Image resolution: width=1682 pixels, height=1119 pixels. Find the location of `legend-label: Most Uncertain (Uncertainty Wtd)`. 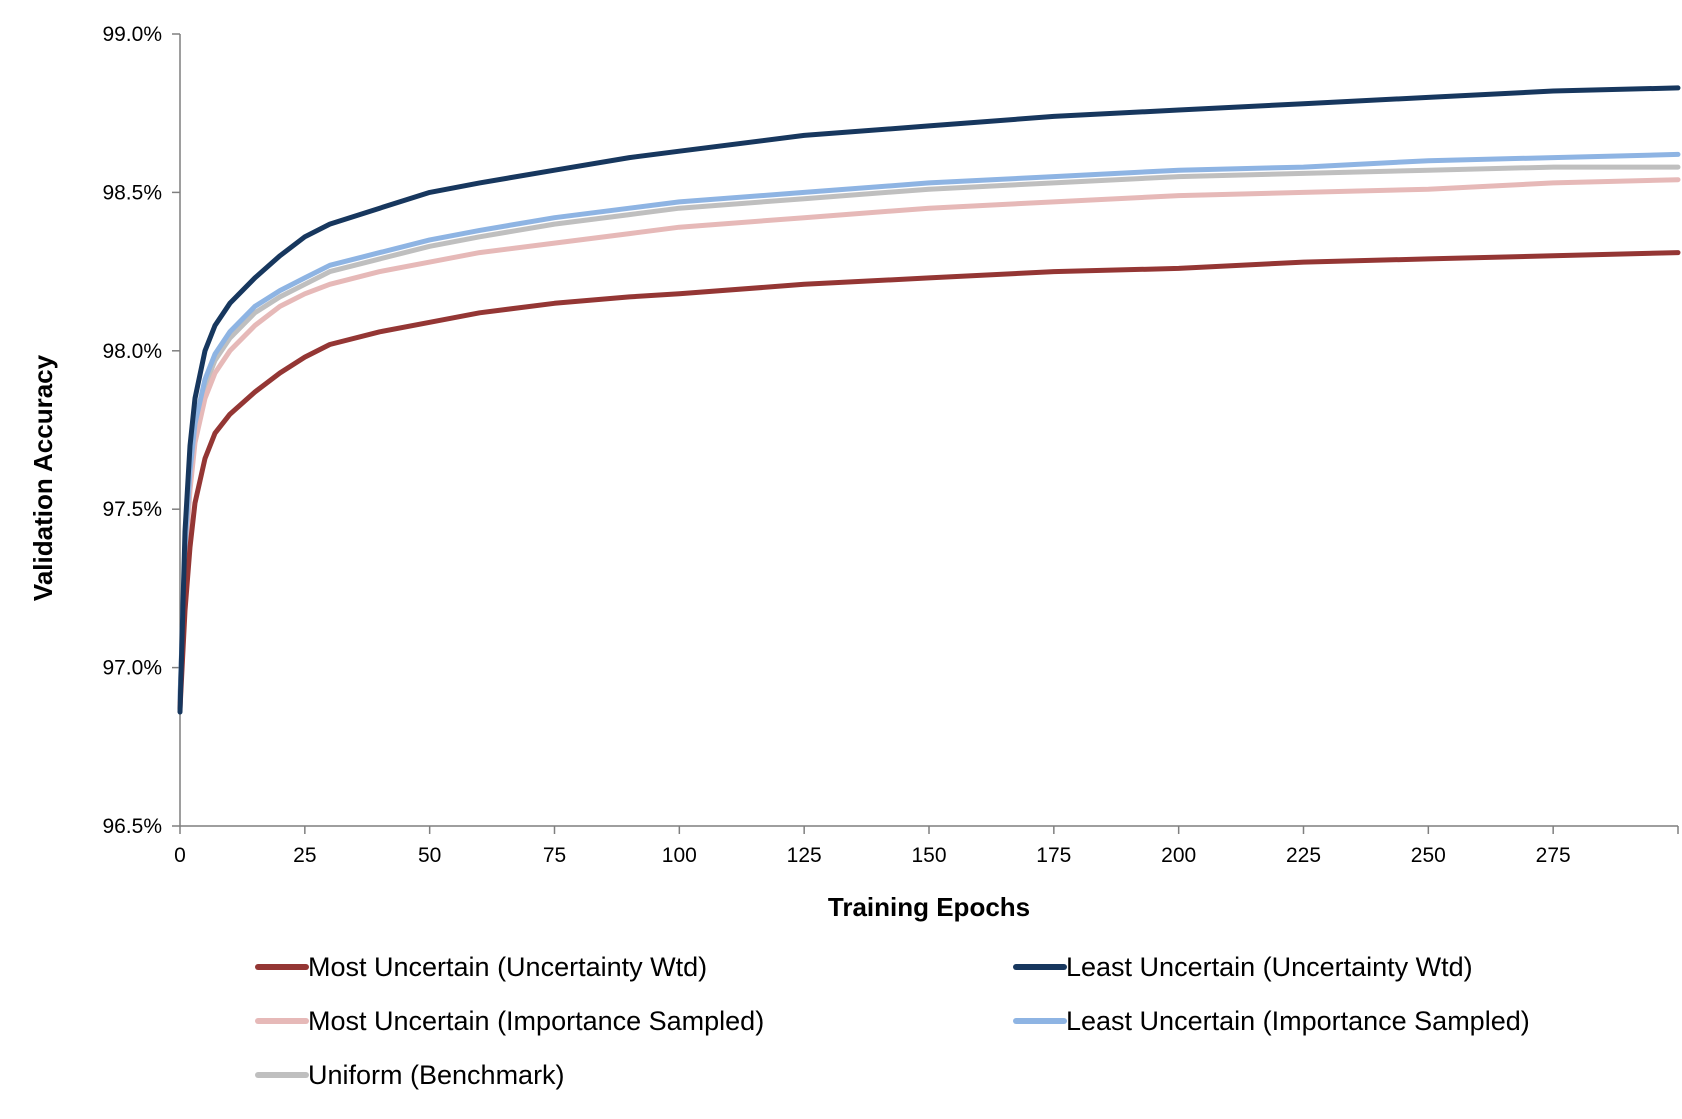

legend-label: Most Uncertain (Uncertainty Wtd) is located at coordinates (507, 967).